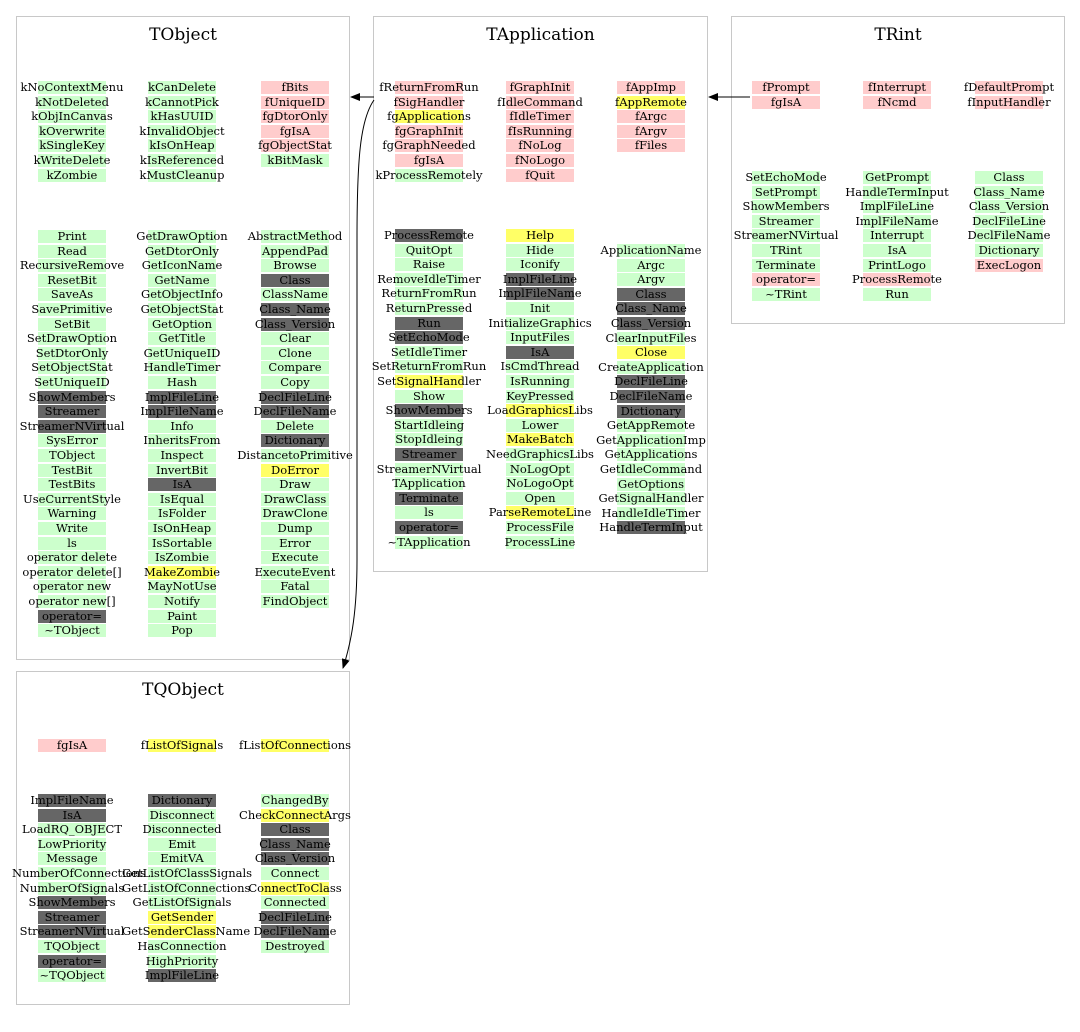  I want to click on entry-label: Draw, so click(295, 484).